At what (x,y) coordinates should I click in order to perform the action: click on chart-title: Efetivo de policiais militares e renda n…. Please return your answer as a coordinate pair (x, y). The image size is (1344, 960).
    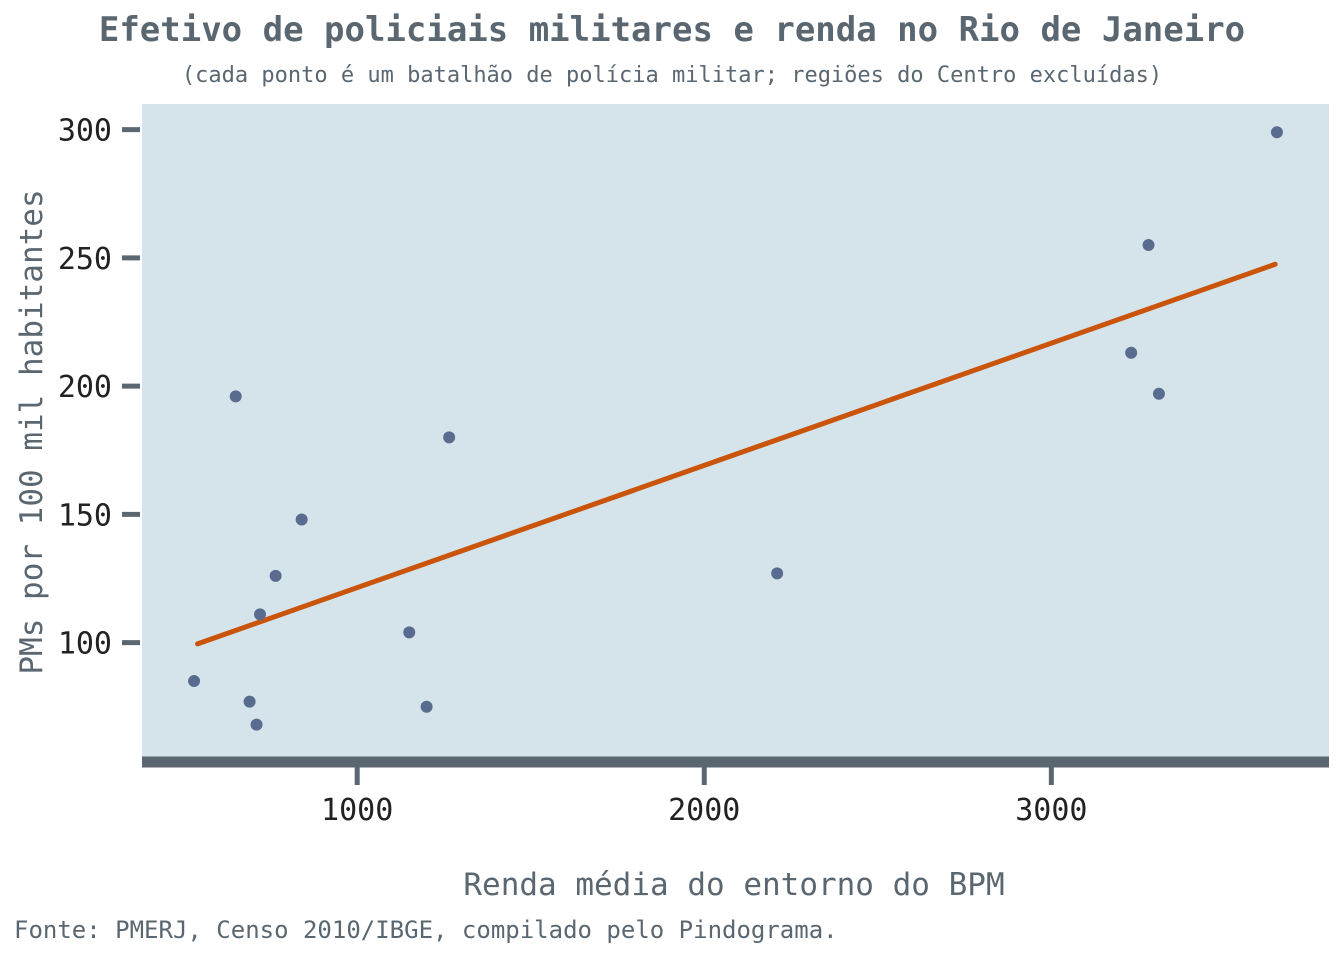
    Looking at the image, I should click on (672, 30).